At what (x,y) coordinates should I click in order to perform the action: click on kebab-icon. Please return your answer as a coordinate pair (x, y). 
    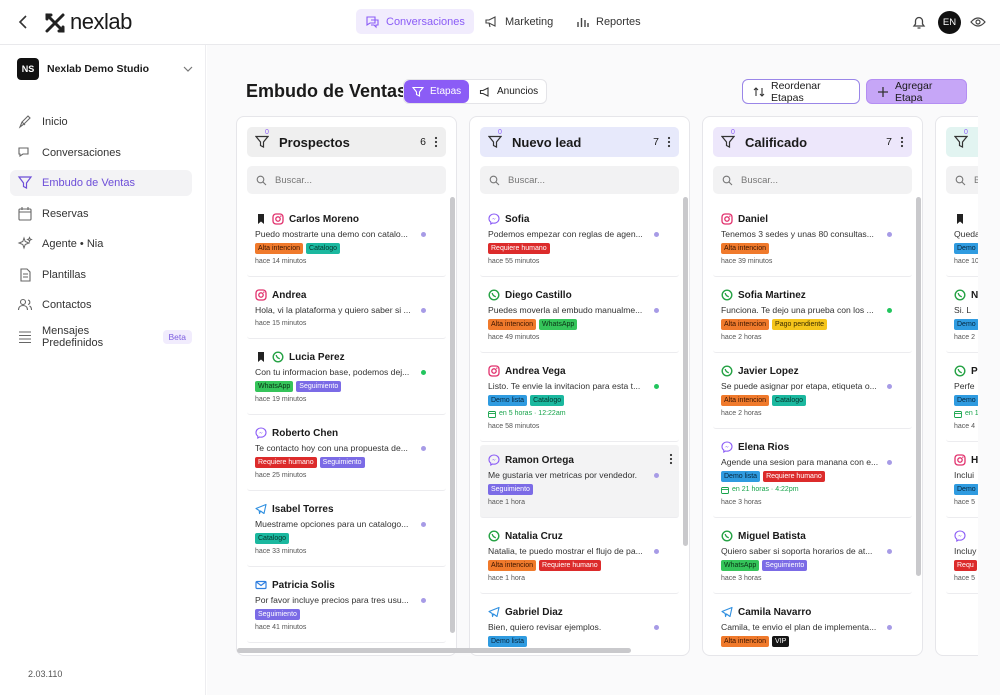
    Looking at the image, I should click on (669, 142).